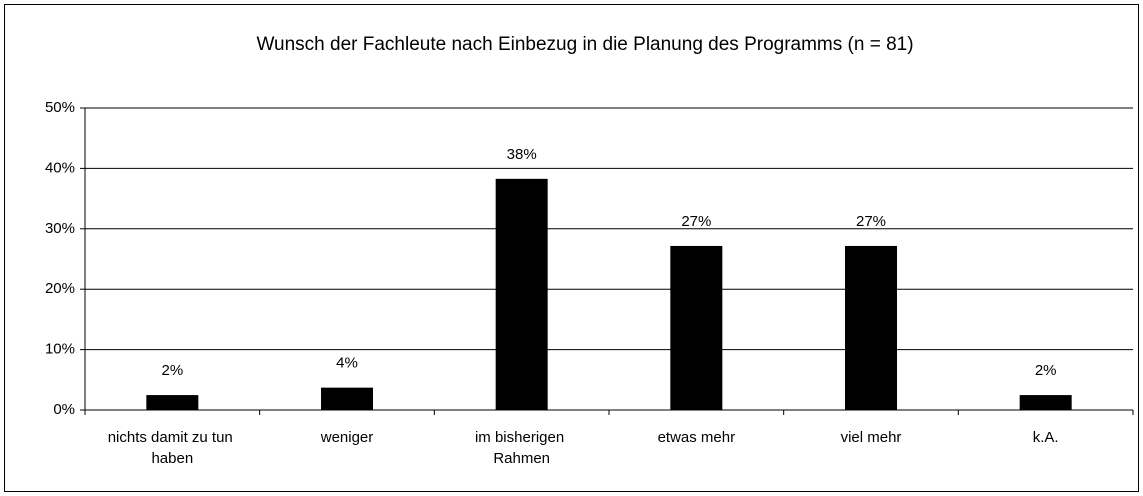 This screenshot has width=1143, height=496. Describe the element at coordinates (697, 437) in the screenshot. I see `x-tick-label: etwas mehr` at that location.